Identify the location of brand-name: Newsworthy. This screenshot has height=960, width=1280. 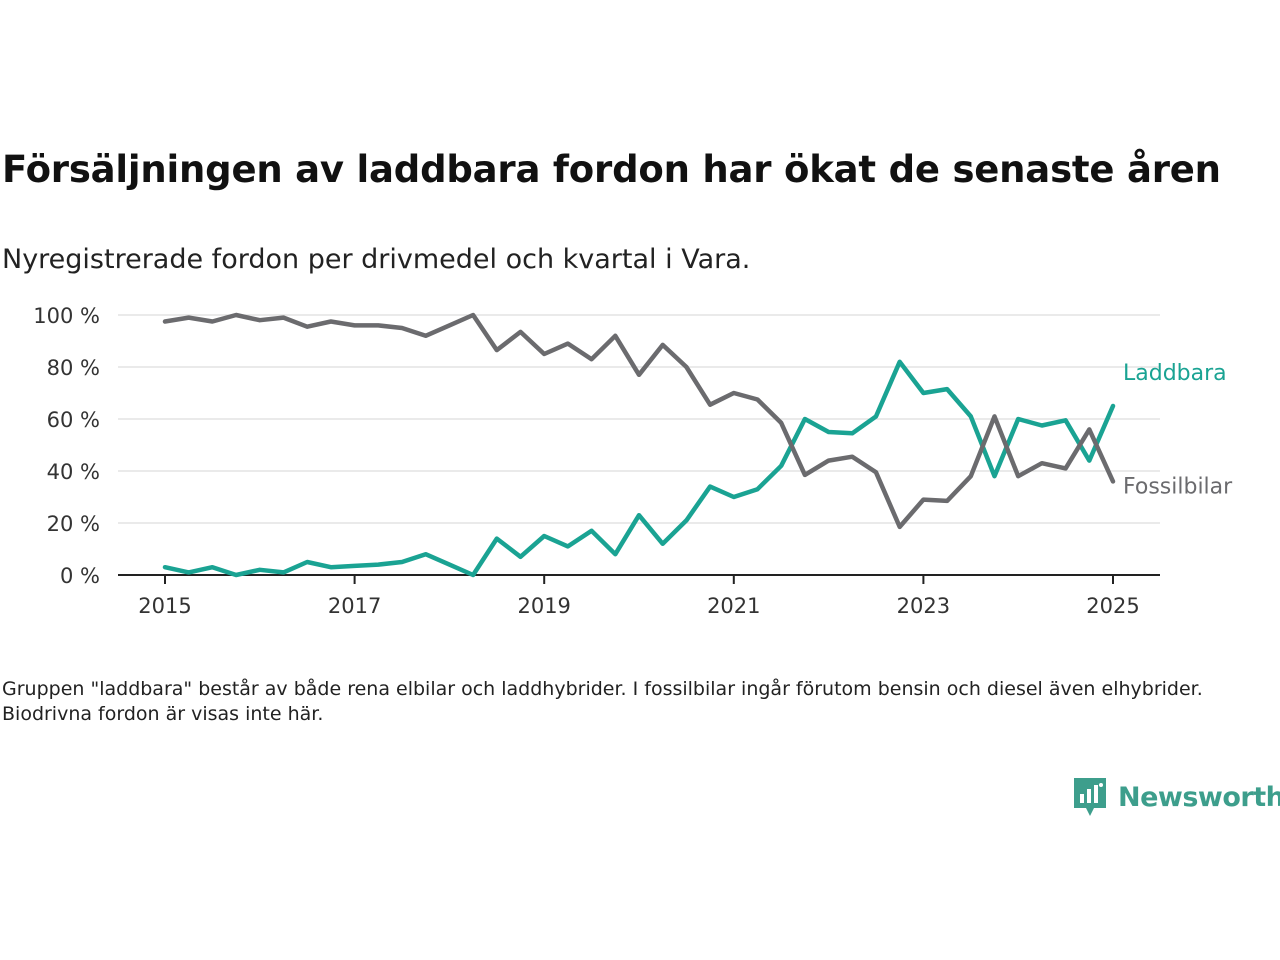
(1199, 797).